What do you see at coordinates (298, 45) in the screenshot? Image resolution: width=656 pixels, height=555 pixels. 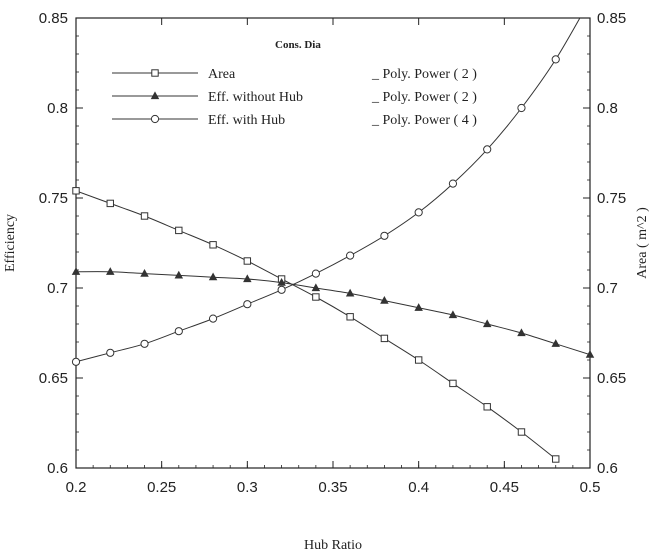 I see `legend-title: Cons. Dia` at bounding box center [298, 45].